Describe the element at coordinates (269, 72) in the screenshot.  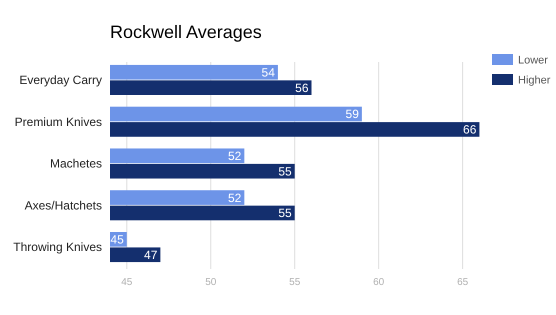
I see `data-label: 54` at that location.